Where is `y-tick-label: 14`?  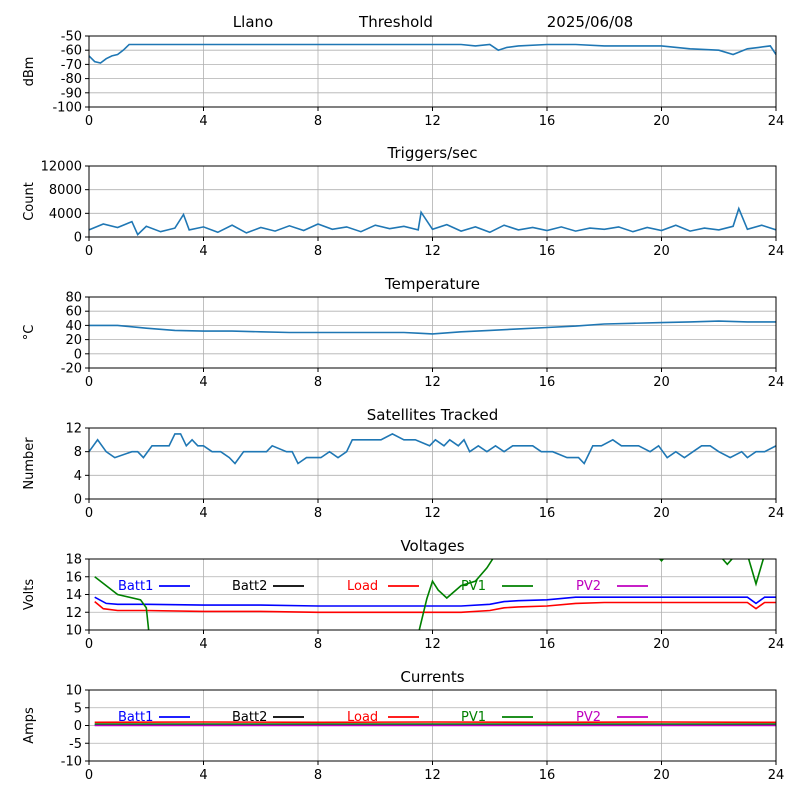
y-tick-label: 14 is located at coordinates (73, 595).